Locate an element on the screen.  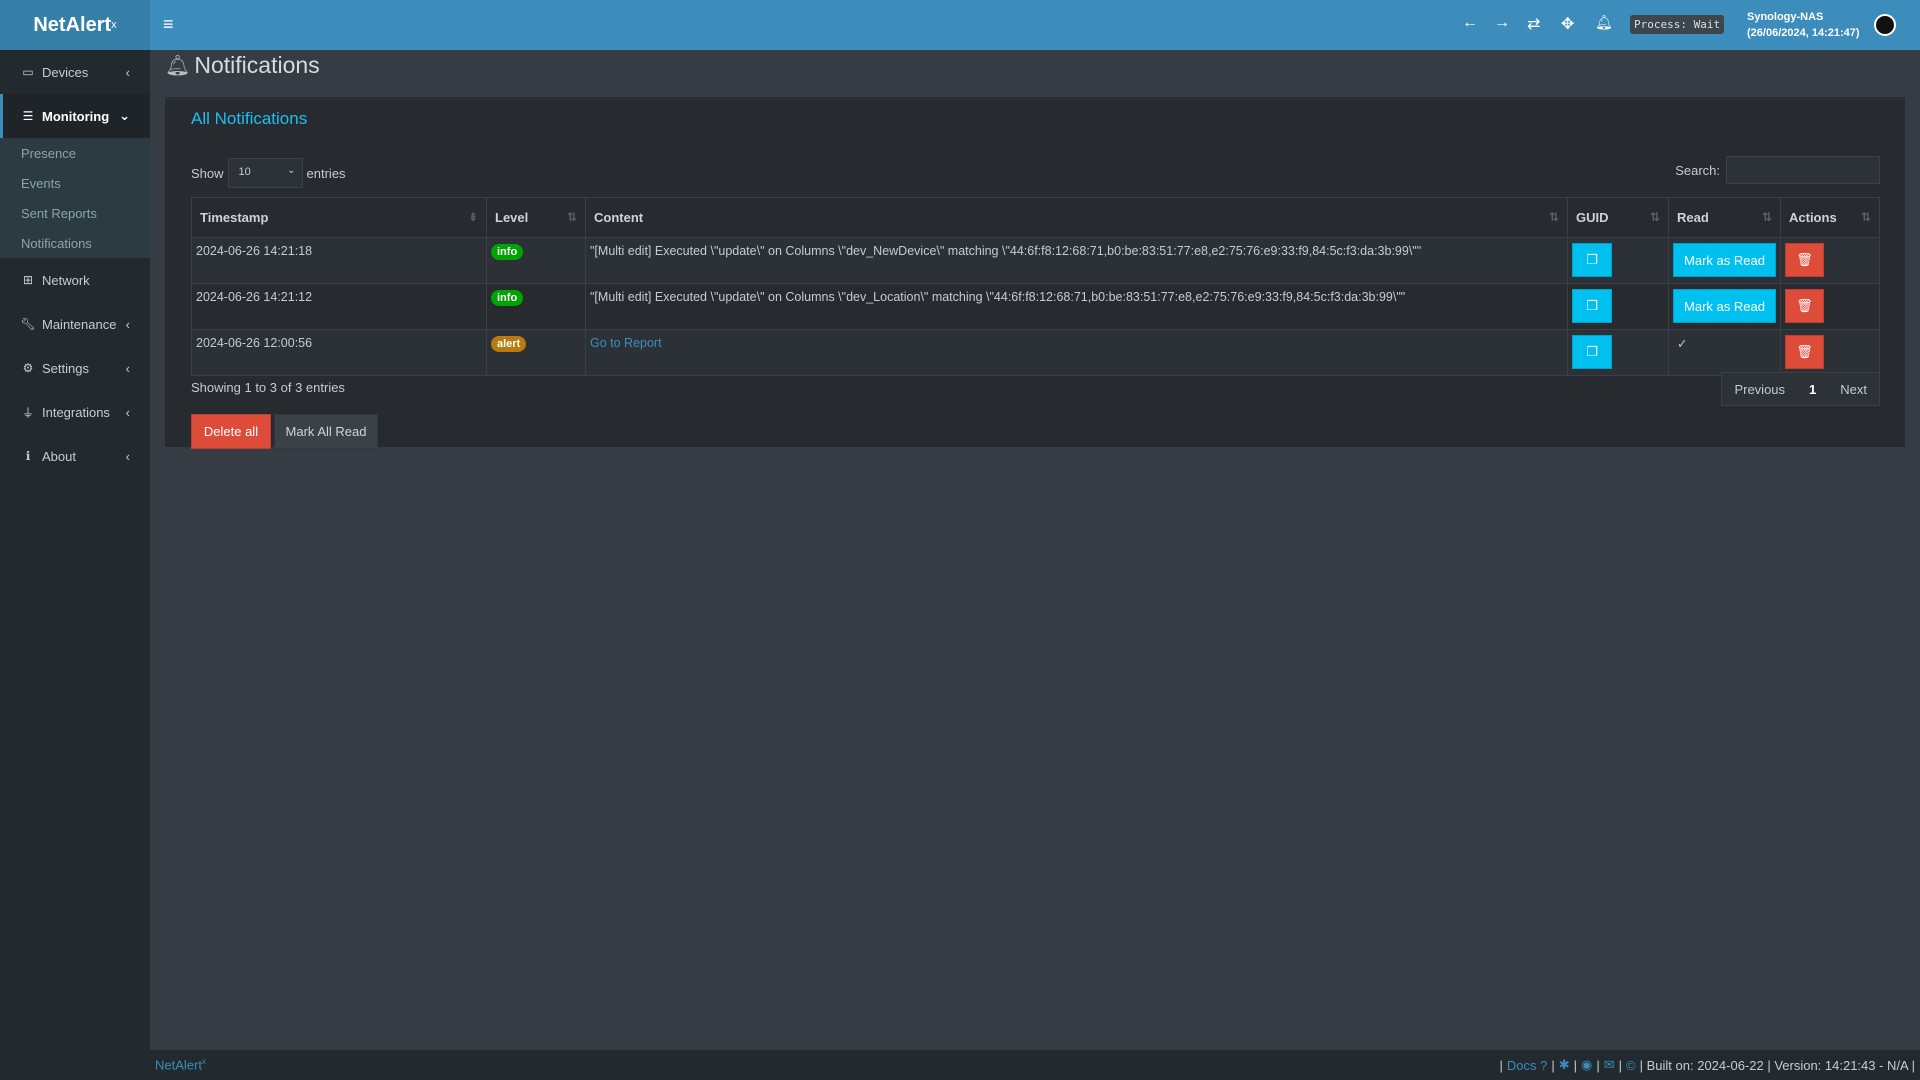
process-status: Process: Wait is located at coordinates (1677, 24).